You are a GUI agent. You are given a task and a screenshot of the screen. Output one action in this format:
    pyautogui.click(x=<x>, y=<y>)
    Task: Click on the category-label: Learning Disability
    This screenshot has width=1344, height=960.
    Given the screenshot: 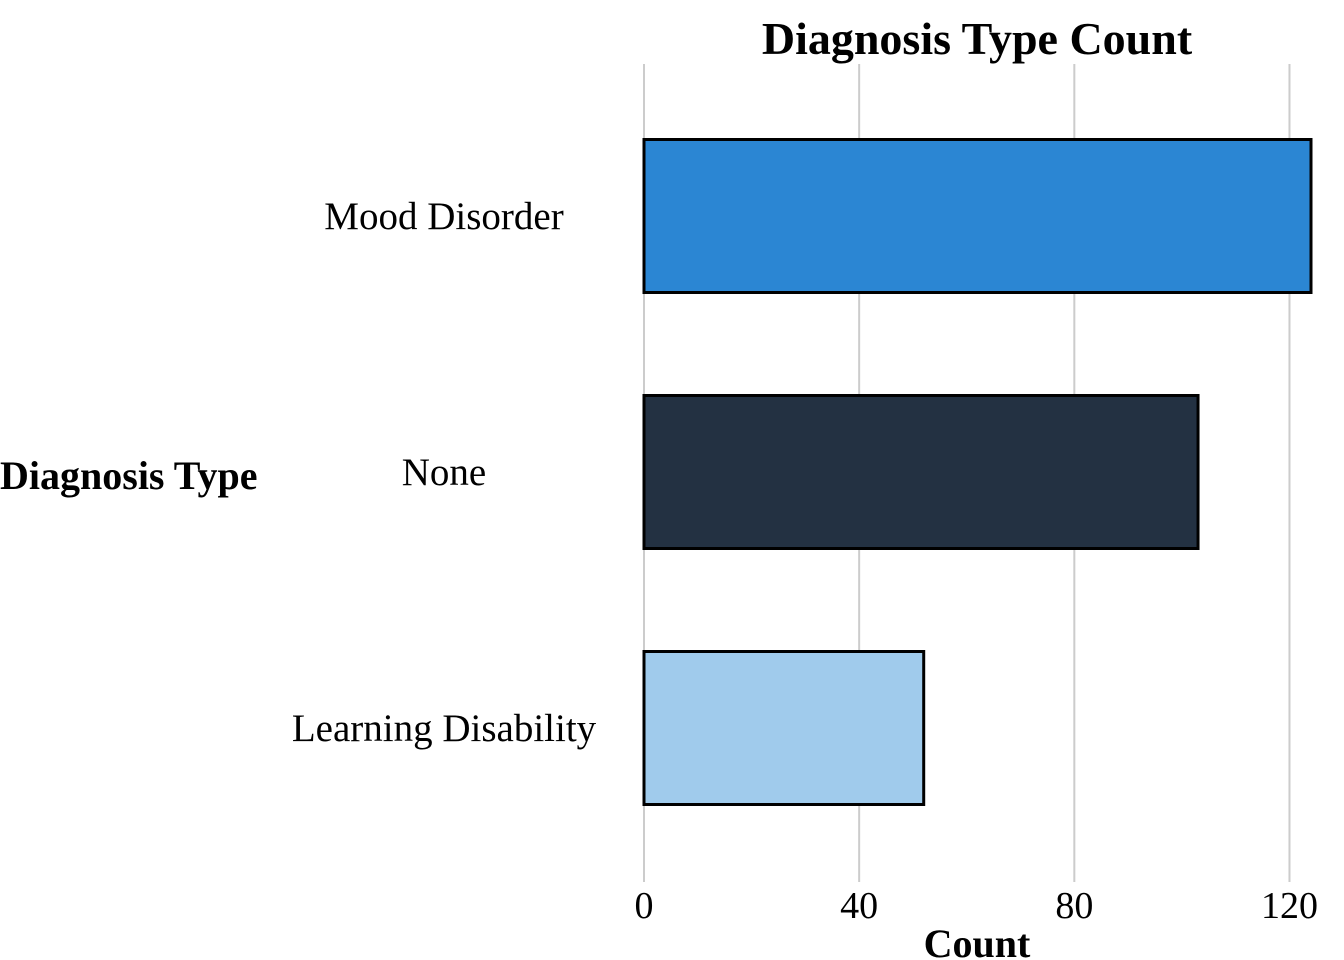 What is the action you would take?
    pyautogui.click(x=444, y=728)
    